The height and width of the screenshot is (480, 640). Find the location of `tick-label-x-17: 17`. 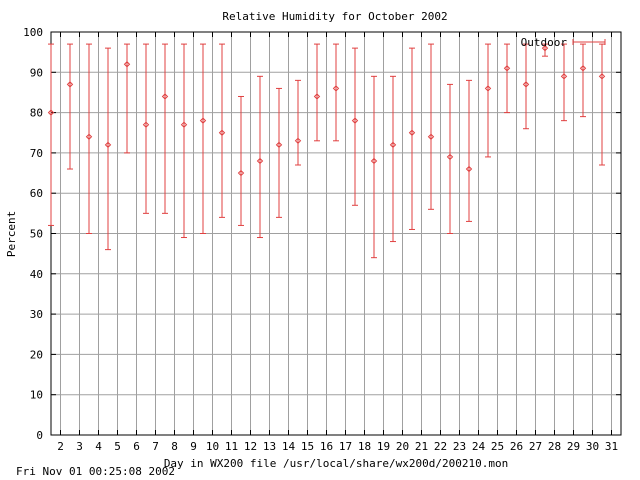

tick-label-x-17: 17 is located at coordinates (345, 446).